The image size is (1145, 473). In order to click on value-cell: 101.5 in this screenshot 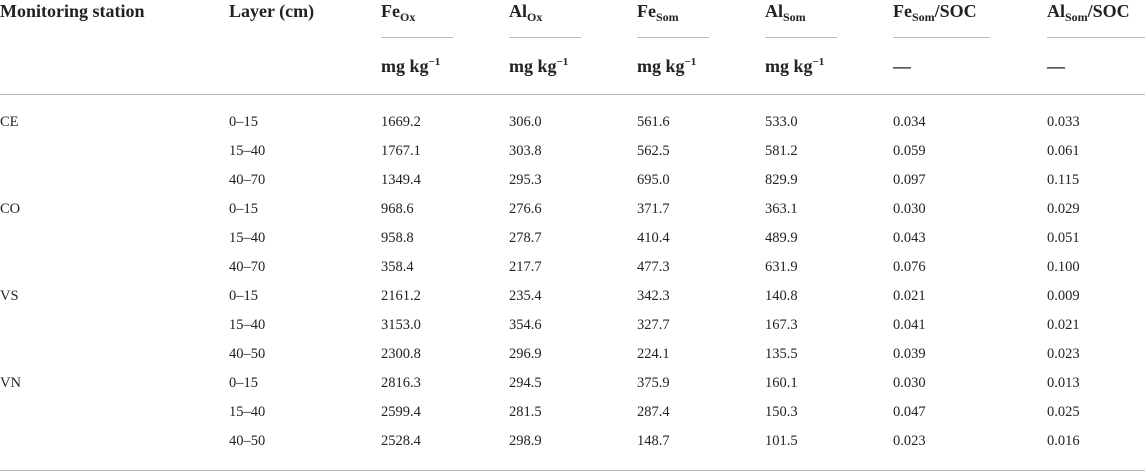, I will do `click(781, 441)`.